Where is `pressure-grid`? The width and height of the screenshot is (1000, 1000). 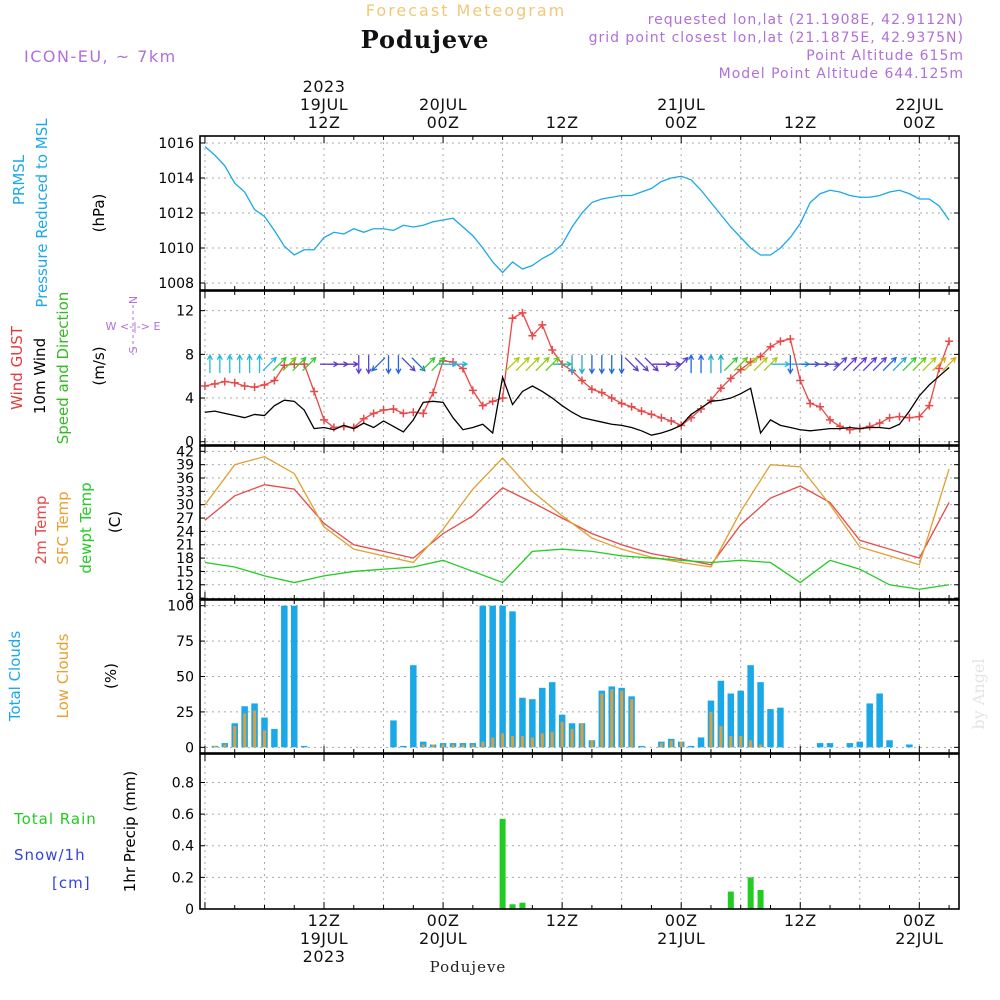
pressure-grid is located at coordinates (579, 213).